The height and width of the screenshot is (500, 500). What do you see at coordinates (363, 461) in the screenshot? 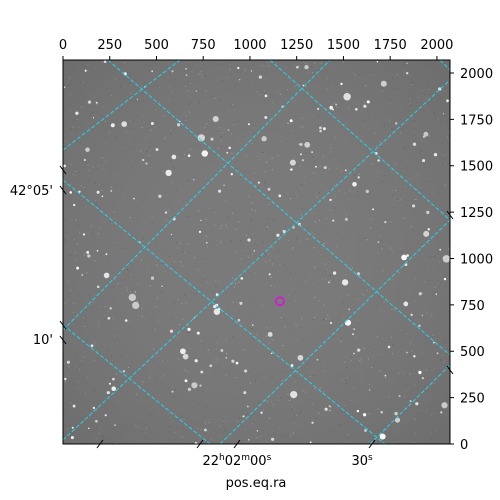
I see `ra-tick-label: 30s` at bounding box center [363, 461].